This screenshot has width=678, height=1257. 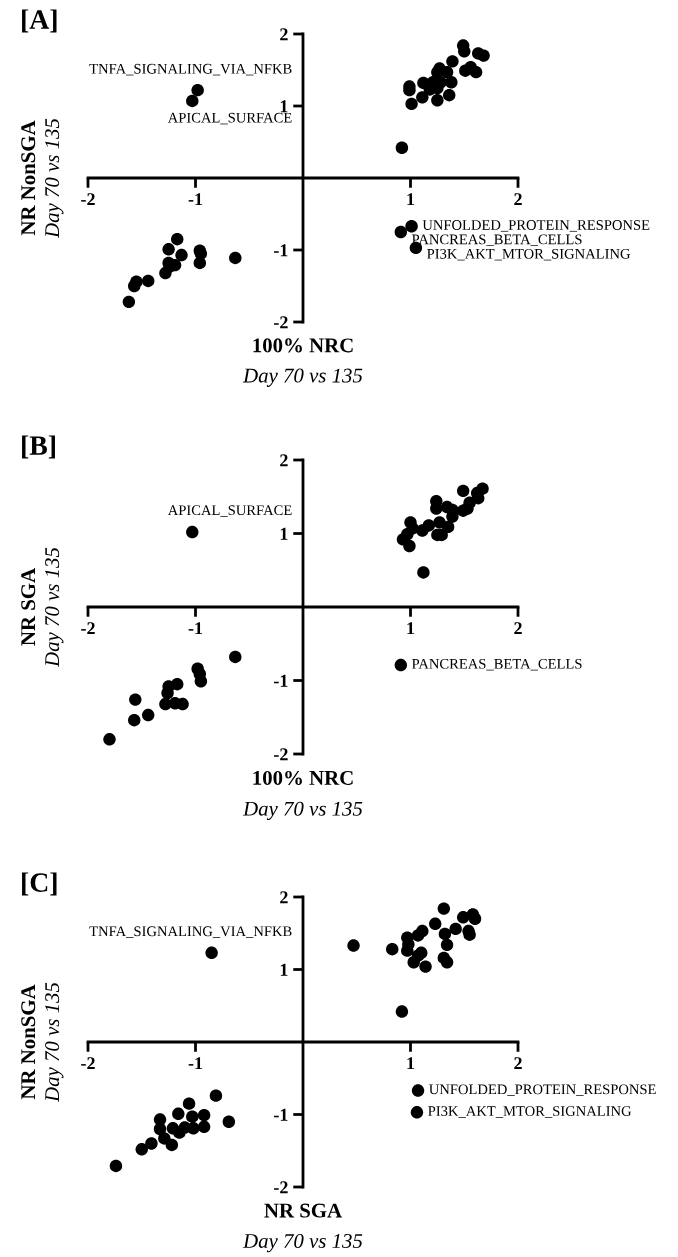 What do you see at coordinates (39, 21) in the screenshot?
I see `chart-title: [A]` at bounding box center [39, 21].